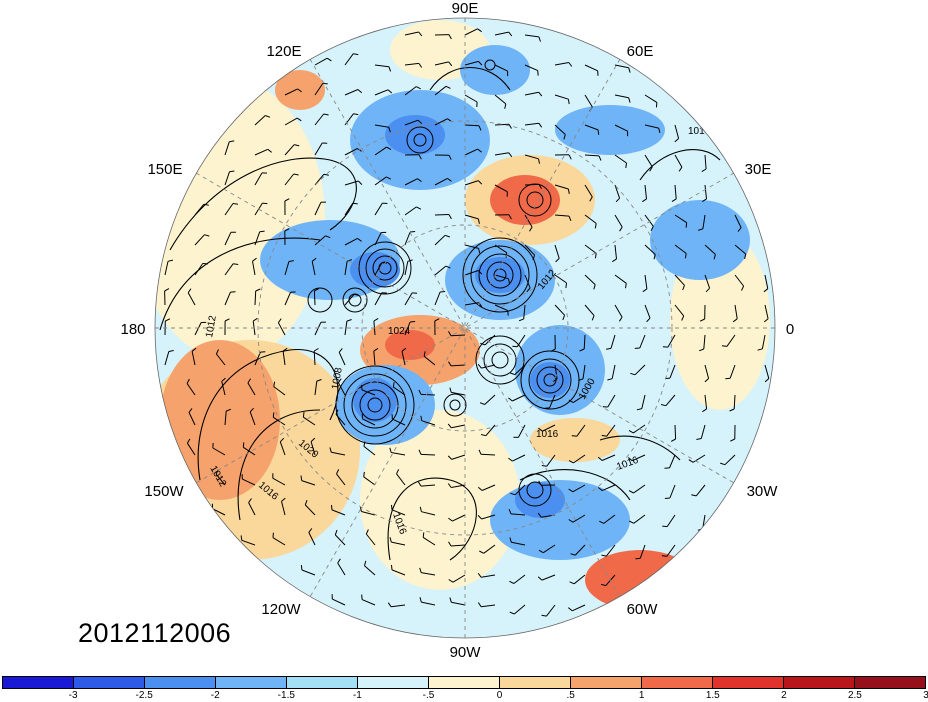 The image size is (928, 702). What do you see at coordinates (643, 609) in the screenshot?
I see `lon-label-60w: 60W` at bounding box center [643, 609].